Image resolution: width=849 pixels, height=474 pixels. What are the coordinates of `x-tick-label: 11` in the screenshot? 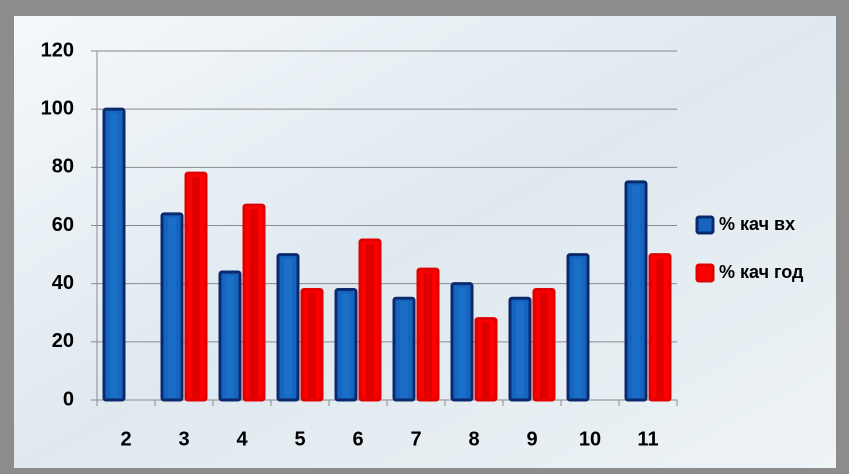 It's located at (647, 439).